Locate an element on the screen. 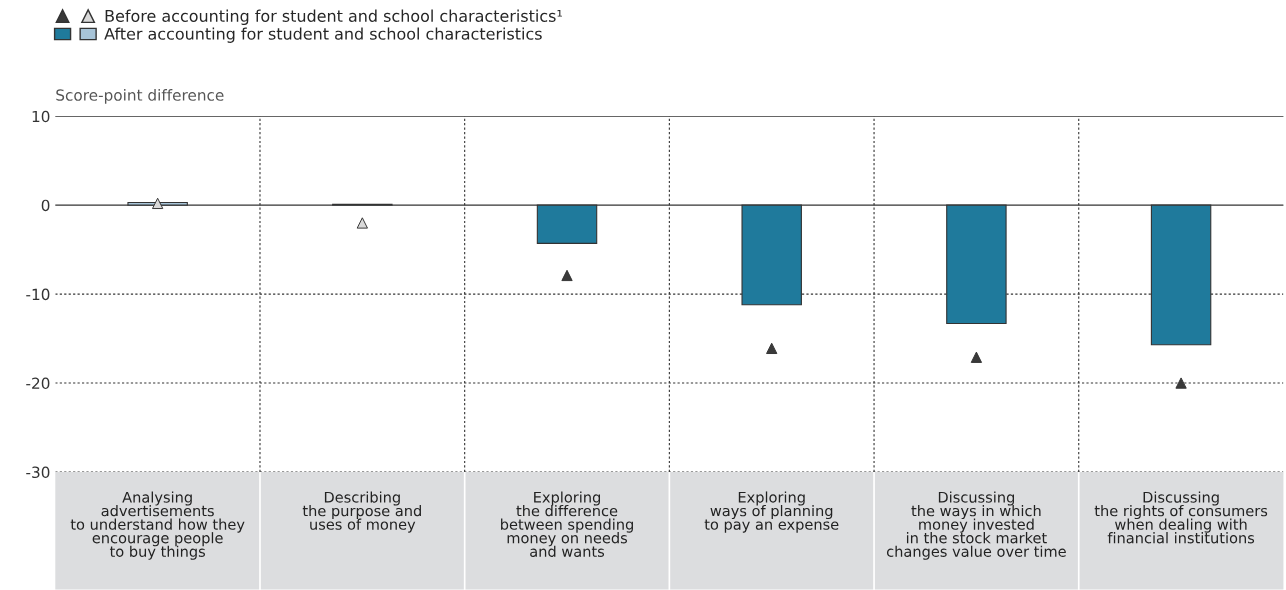  y-tick-label: -20 is located at coordinates (38, 383).